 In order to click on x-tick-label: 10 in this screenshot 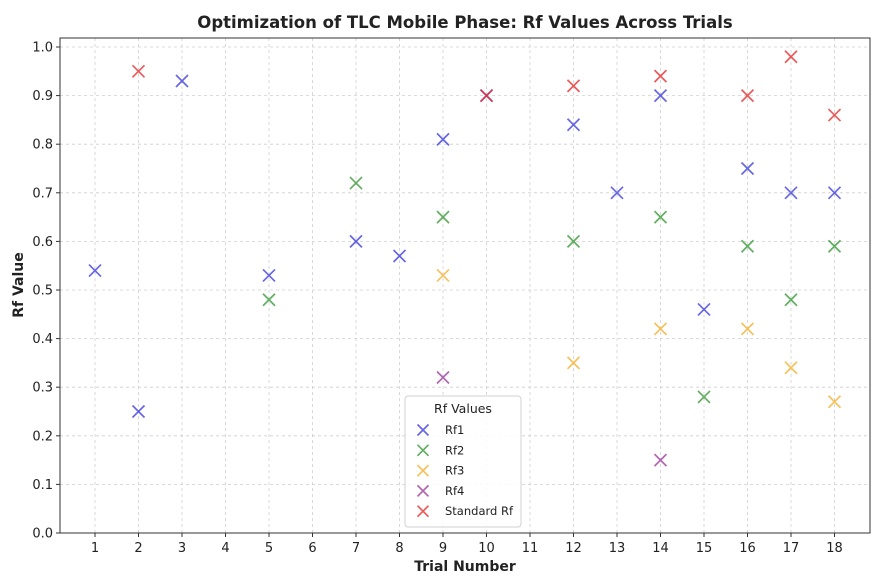, I will do `click(486, 548)`.